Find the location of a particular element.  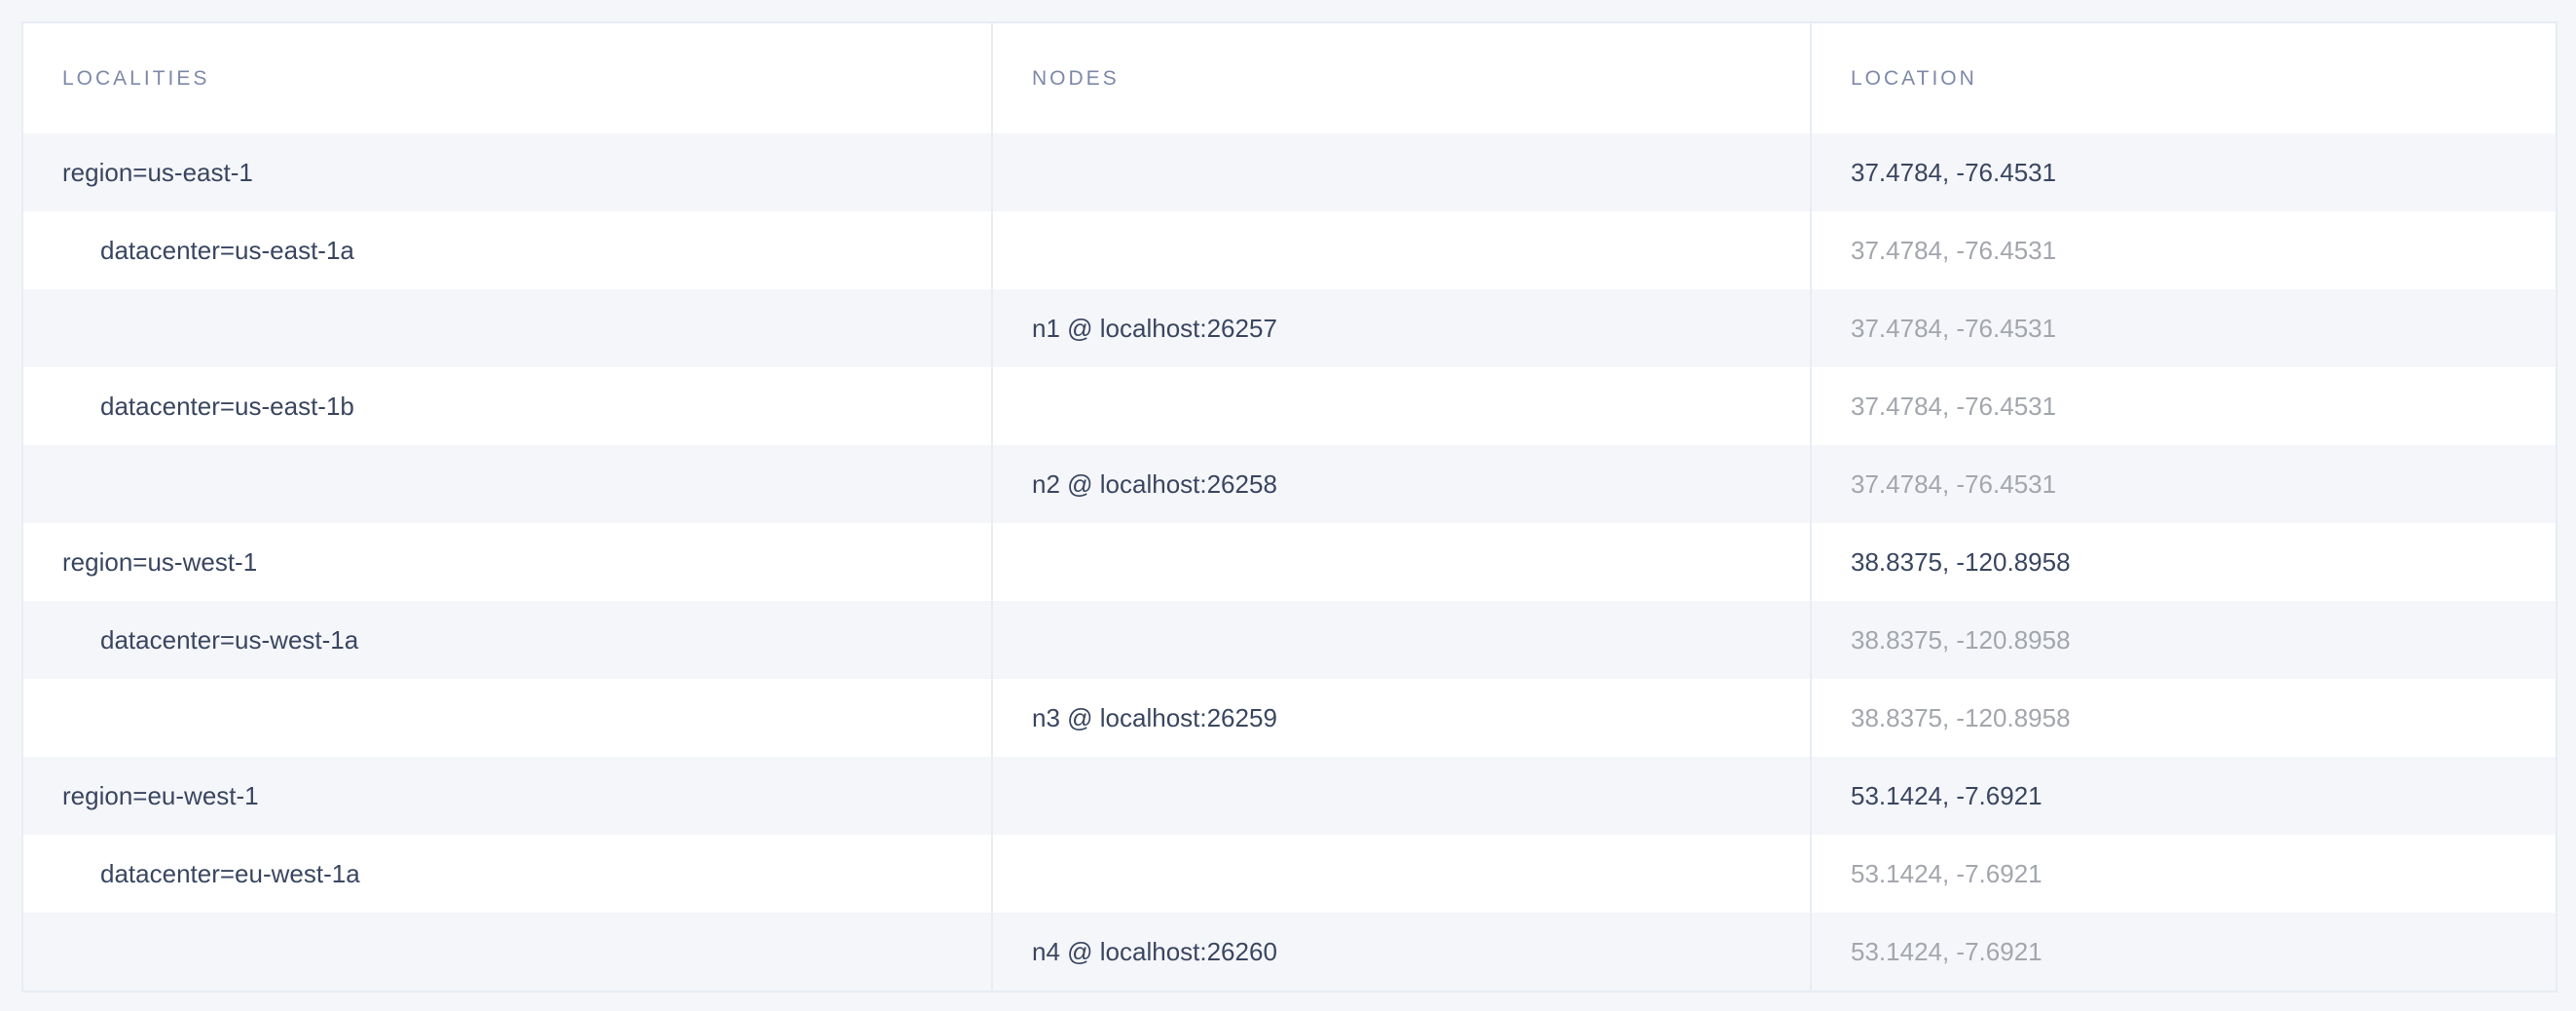

locality-cell: datacenter=eu-west-1a is located at coordinates (507, 874).